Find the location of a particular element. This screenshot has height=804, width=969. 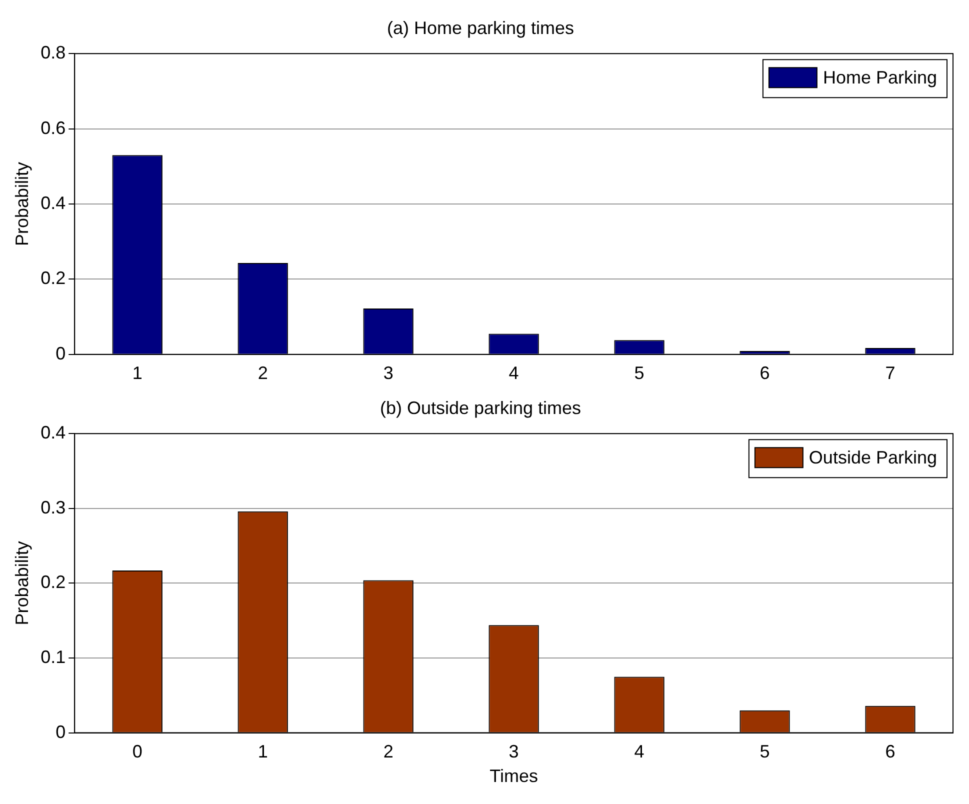

chart-title: (a) Home parking times is located at coordinates (480, 28).